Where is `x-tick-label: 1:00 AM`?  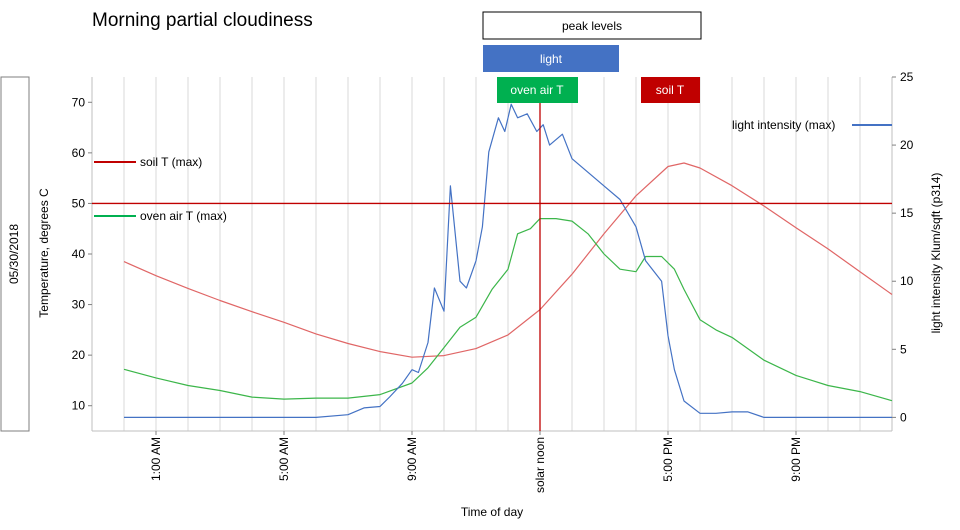
x-tick-label: 1:00 AM is located at coordinates (156, 459).